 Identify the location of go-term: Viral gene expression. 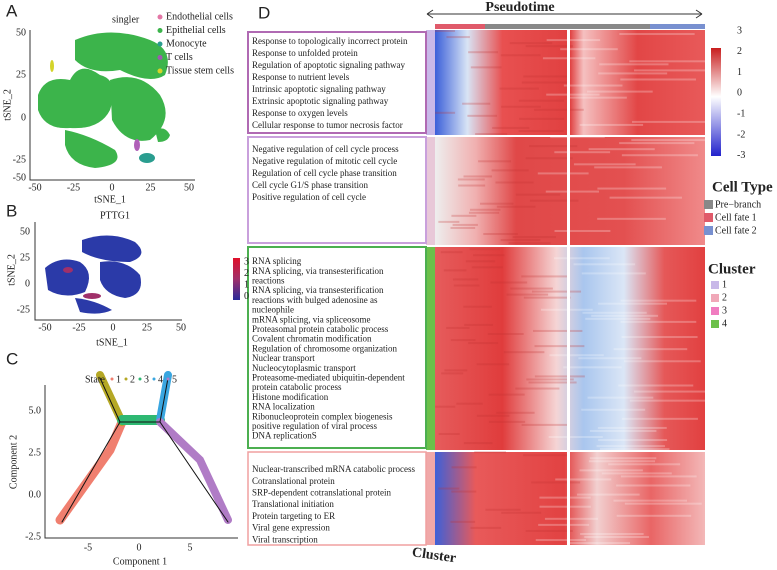
(291, 528).